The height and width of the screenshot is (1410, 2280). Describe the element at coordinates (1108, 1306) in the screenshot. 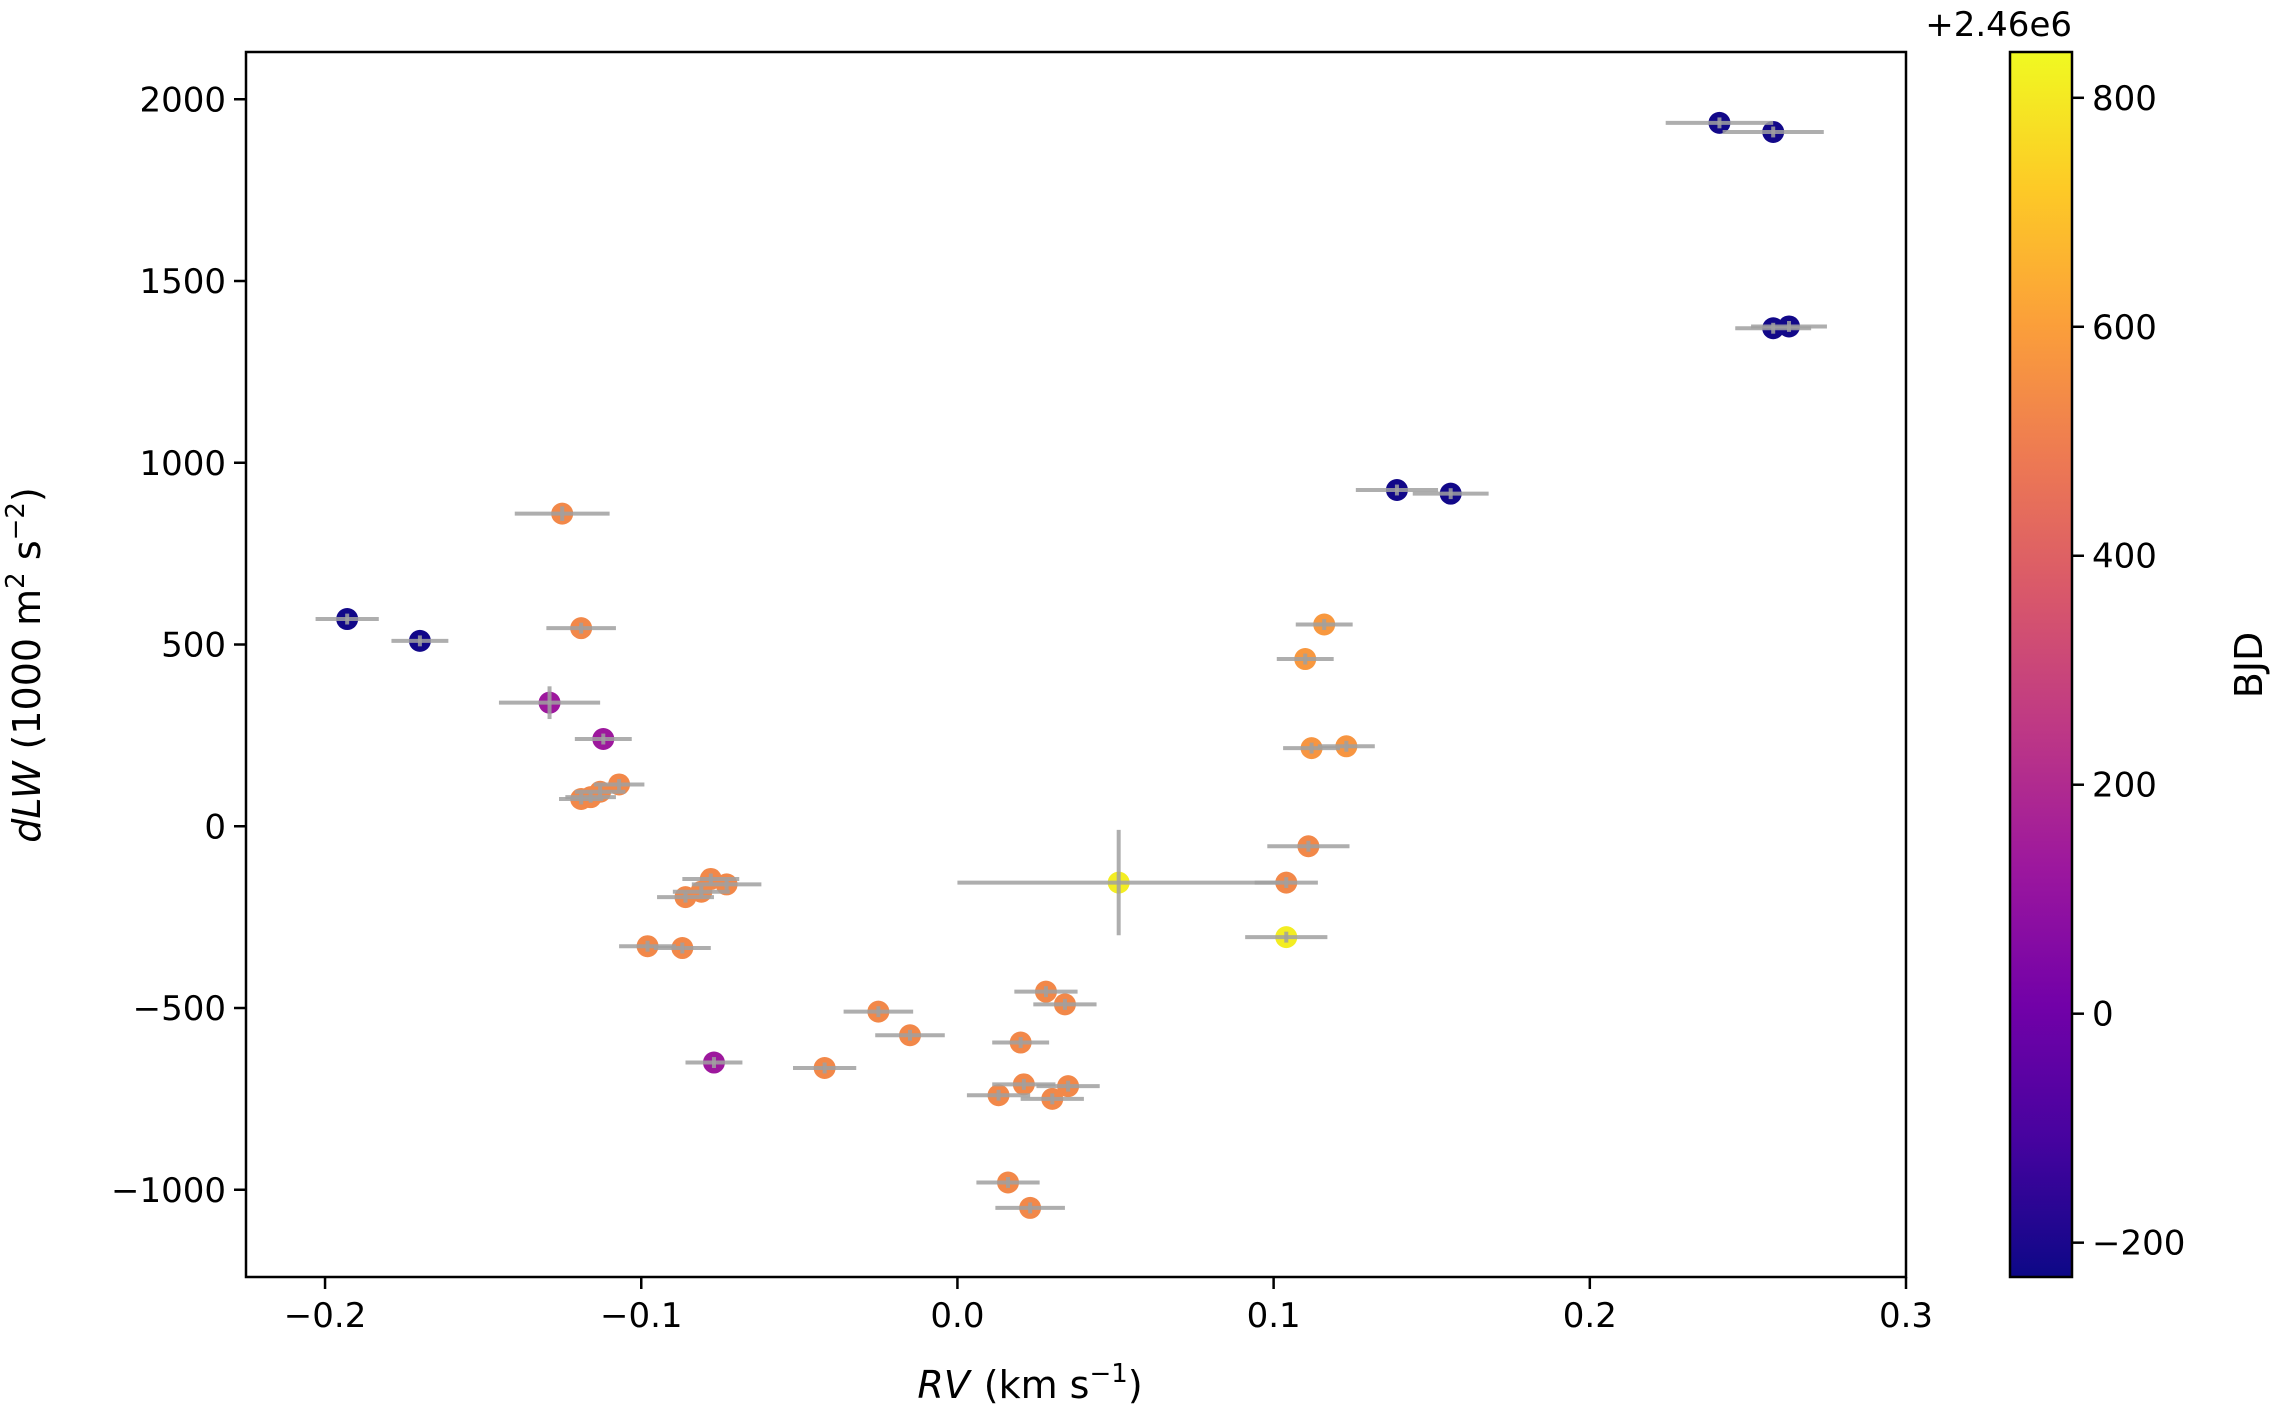

I see `x-axis-ticks: −0.2 −0.1 0.0 0.1 0.2 0.3` at that location.